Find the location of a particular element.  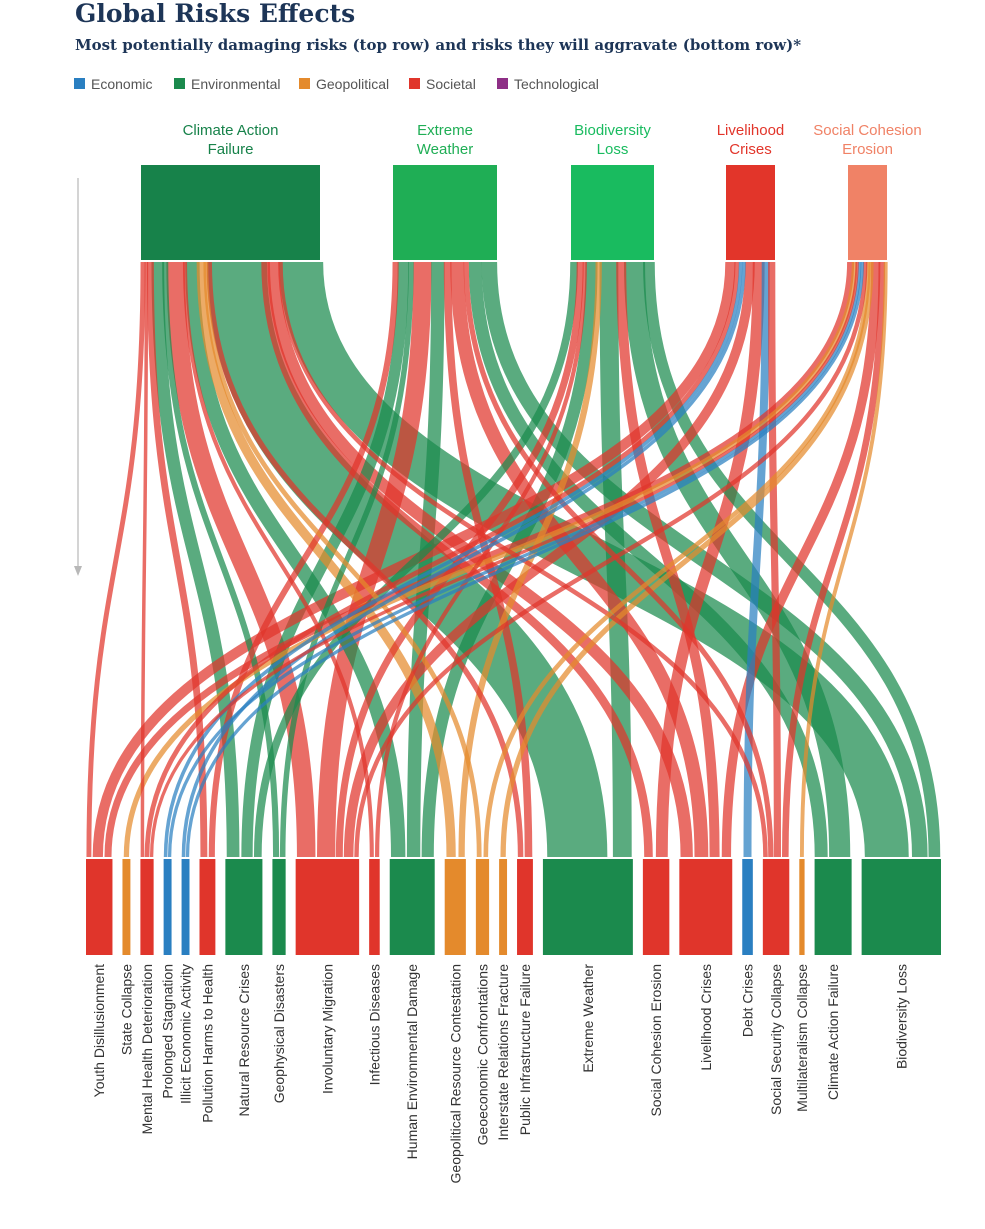

flow-extreme-weather-to-livelihood-crises is located at coordinates (579, 559).